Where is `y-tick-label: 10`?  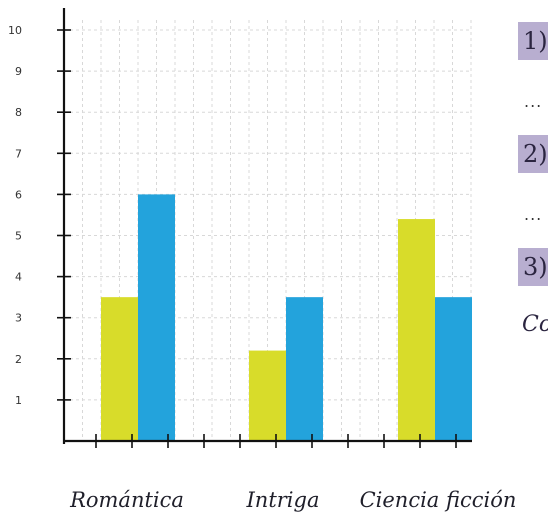
y-tick-label: 10 is located at coordinates (15, 30).